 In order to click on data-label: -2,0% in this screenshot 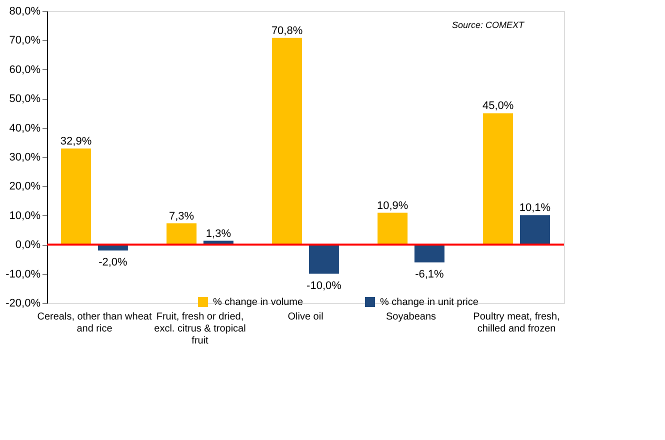, I will do `click(113, 262)`.